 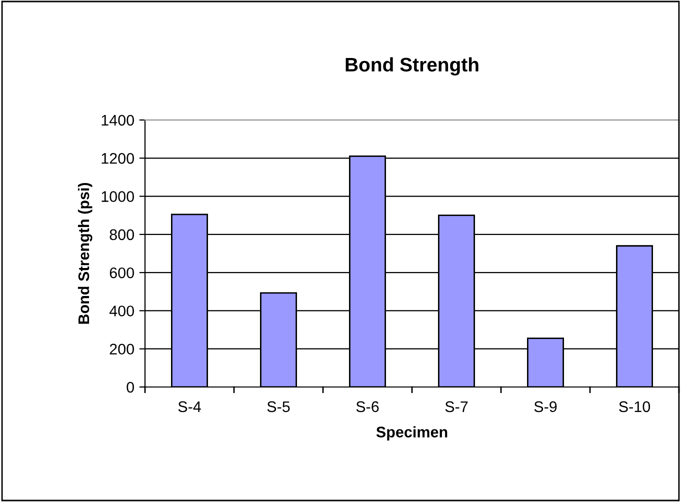 What do you see at coordinates (118, 158) in the screenshot?
I see `y-tick-label: 1200` at bounding box center [118, 158].